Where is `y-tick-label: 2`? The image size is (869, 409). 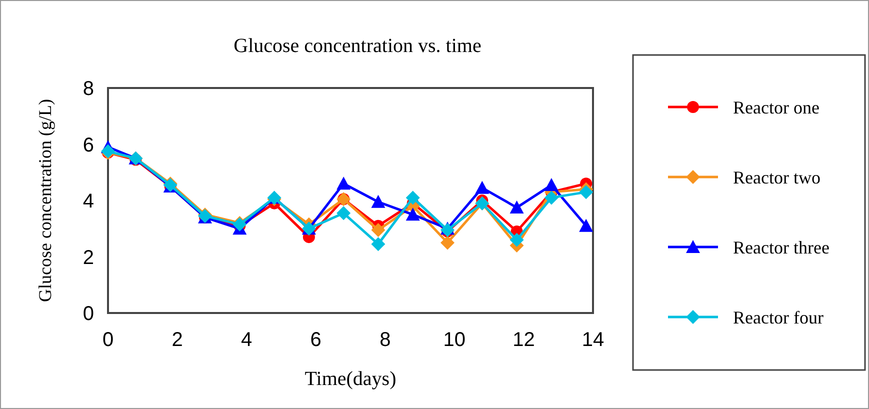
y-tick-label: 2 is located at coordinates (88, 257).